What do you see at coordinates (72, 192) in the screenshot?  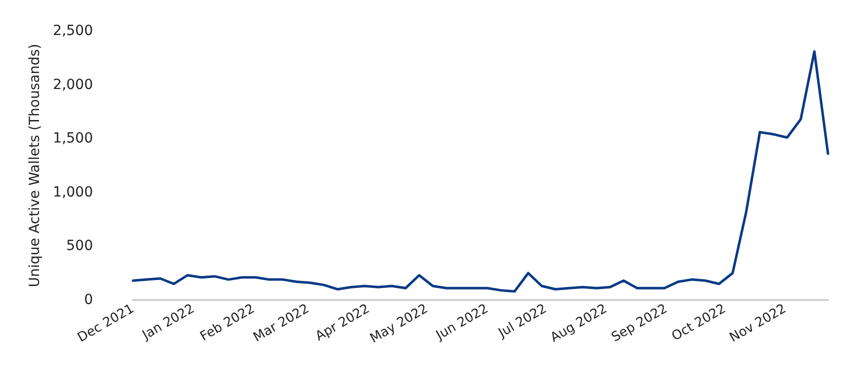 I see `y-tick-label: 1,000` at bounding box center [72, 192].